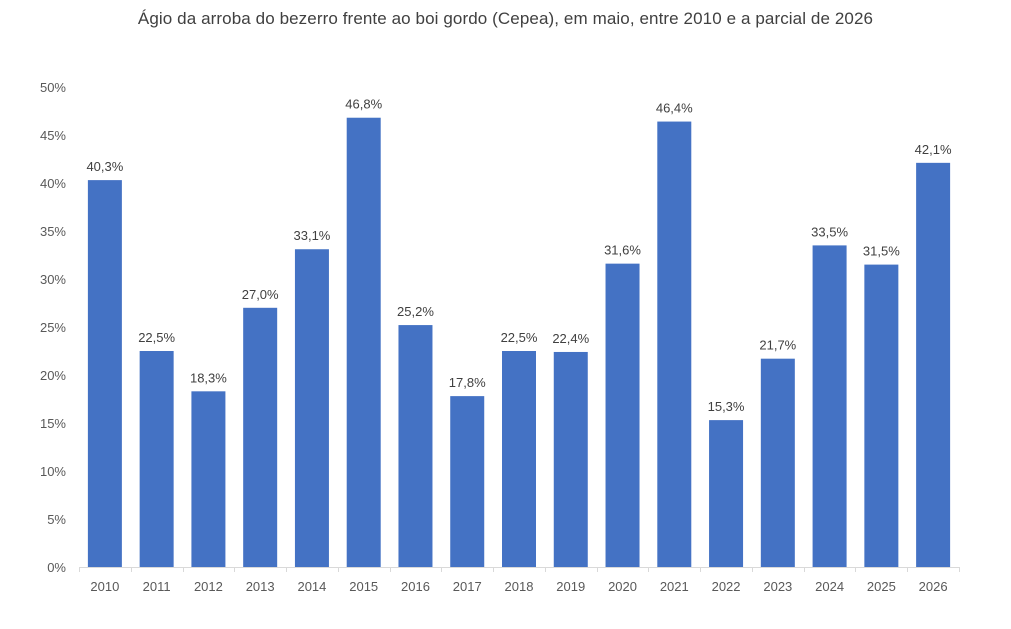 This screenshot has height=629, width=1011. What do you see at coordinates (674, 586) in the screenshot?
I see `x-tick-label: 2021` at bounding box center [674, 586].